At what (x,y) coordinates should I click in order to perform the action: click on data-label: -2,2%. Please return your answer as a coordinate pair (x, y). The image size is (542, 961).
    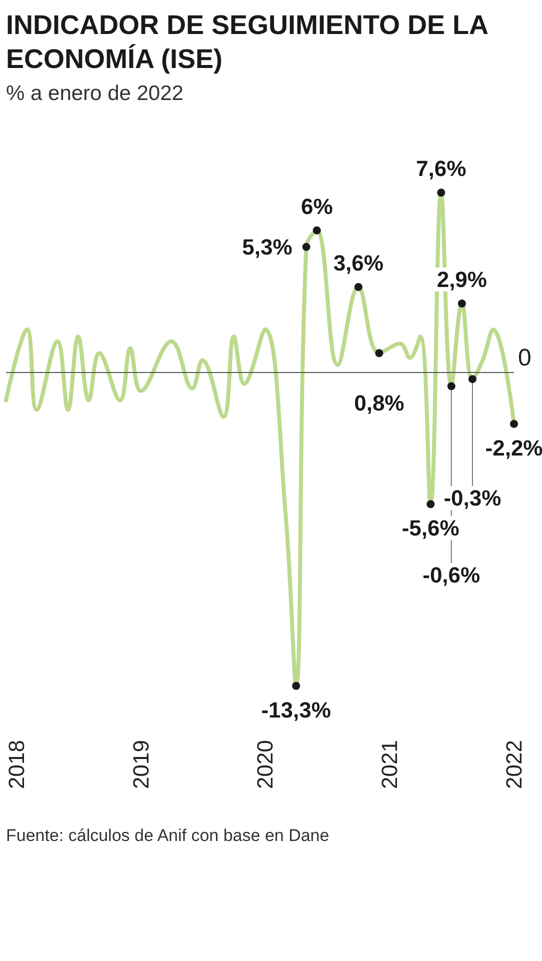
    Looking at the image, I should click on (513, 447).